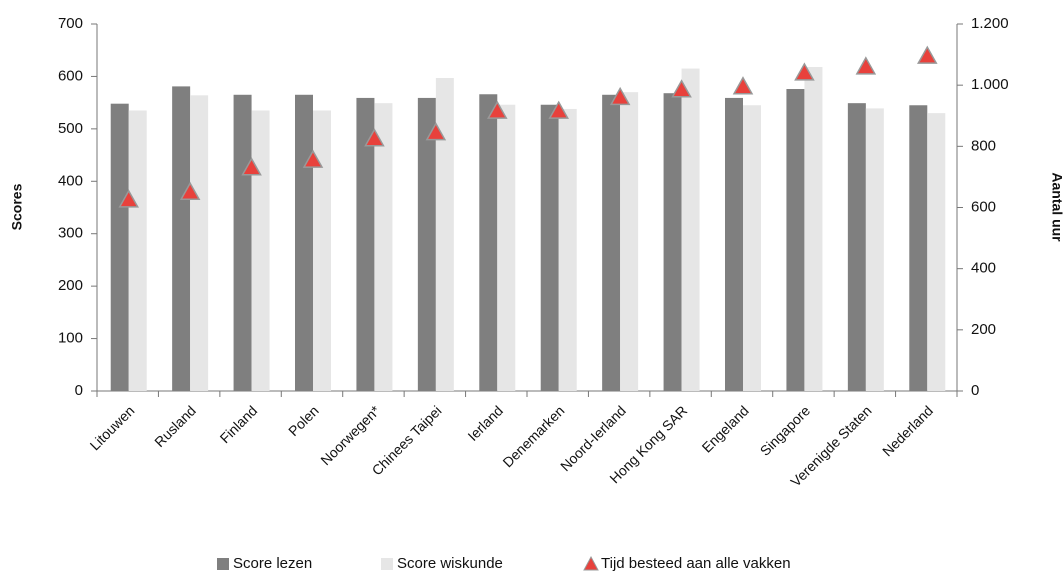  Describe the element at coordinates (990, 84) in the screenshot. I see `y2-tick-label: 1.000` at that location.